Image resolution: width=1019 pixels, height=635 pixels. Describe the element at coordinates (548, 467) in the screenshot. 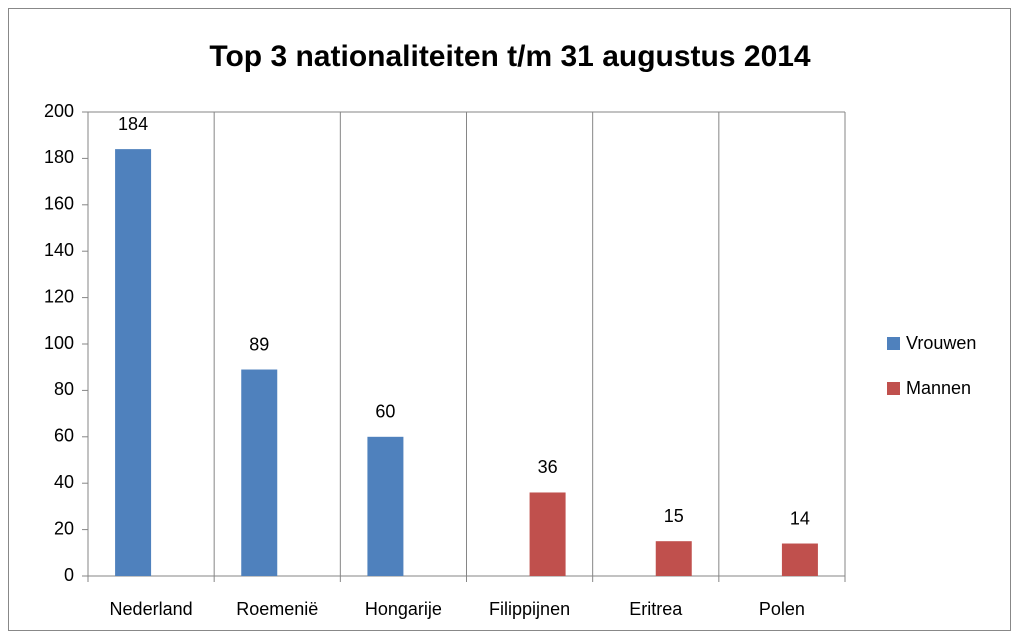

I see `data-label: 36` at that location.